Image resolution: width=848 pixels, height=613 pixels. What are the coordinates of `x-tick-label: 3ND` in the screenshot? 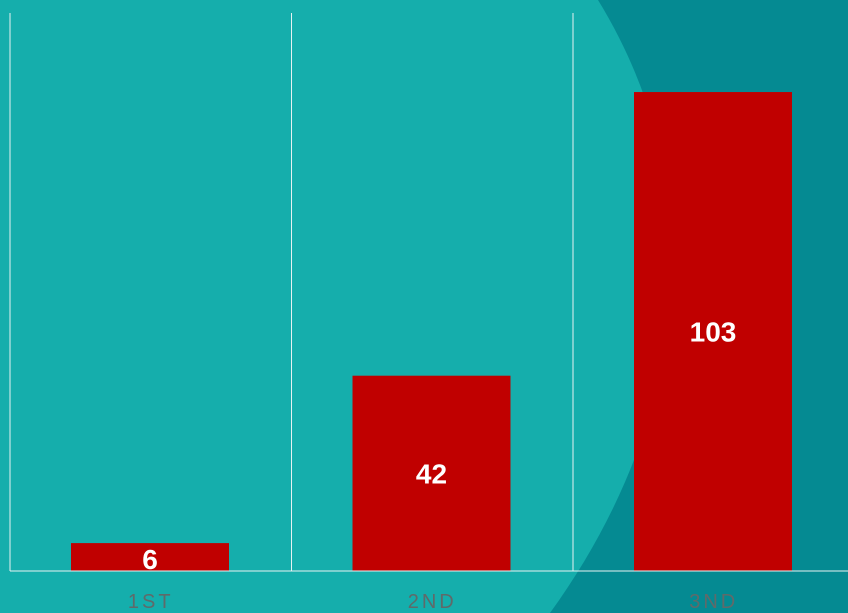 It's located at (713, 602).